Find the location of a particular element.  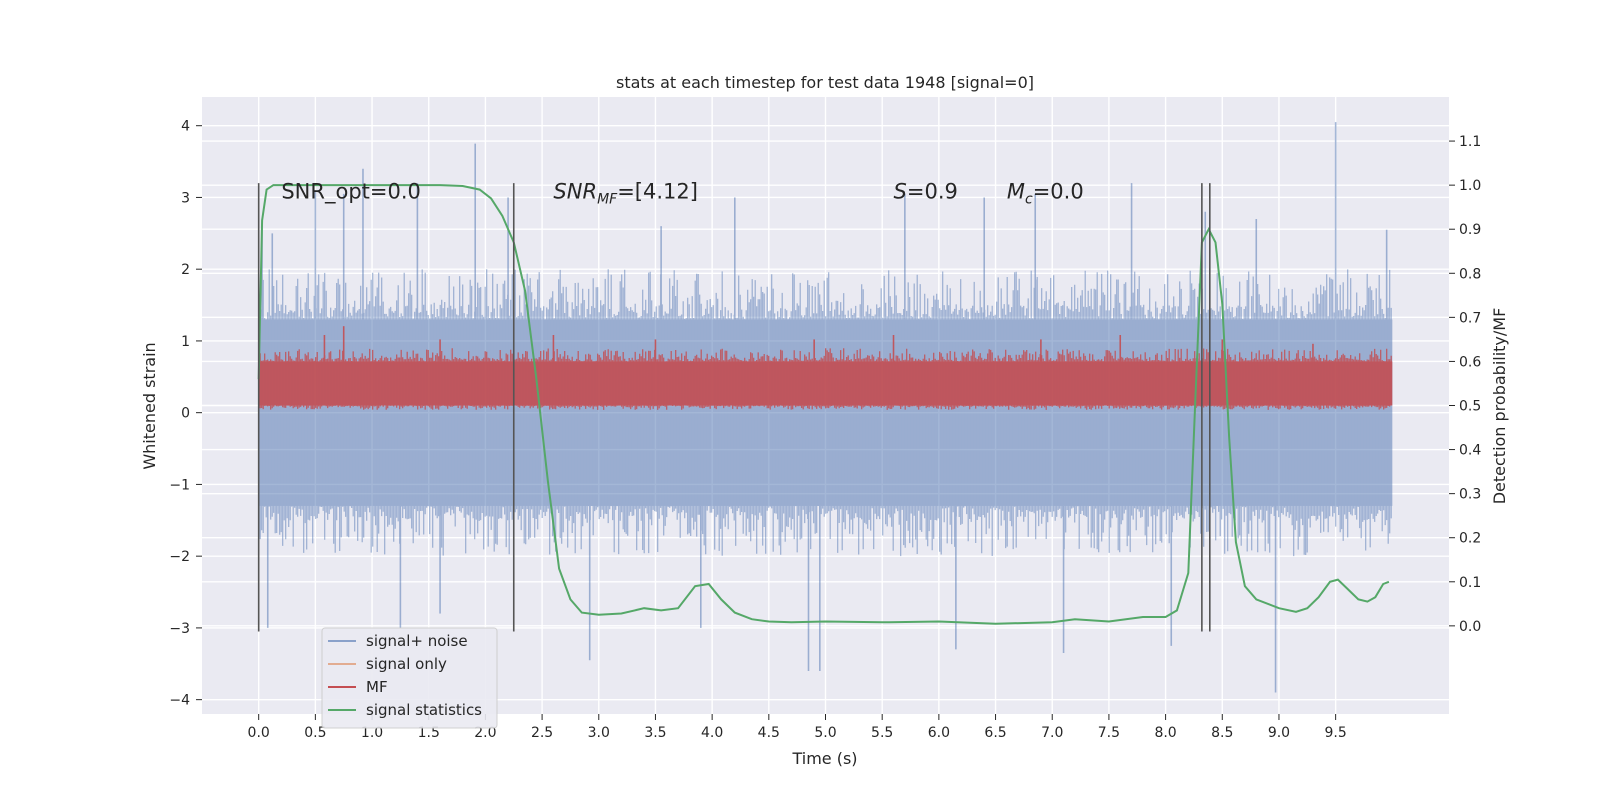

x-tick-label: 6.0 is located at coordinates (939, 733).